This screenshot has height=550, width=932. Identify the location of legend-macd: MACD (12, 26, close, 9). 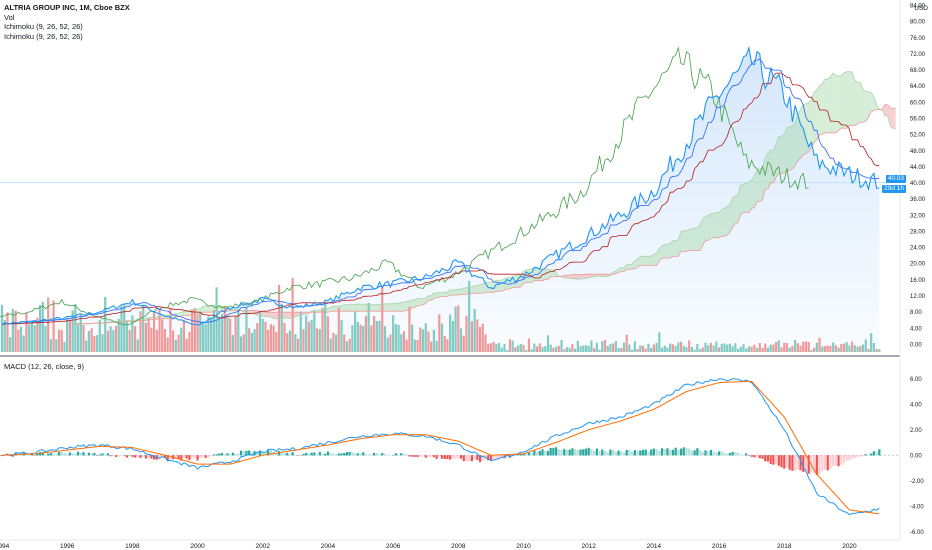
(44, 366).